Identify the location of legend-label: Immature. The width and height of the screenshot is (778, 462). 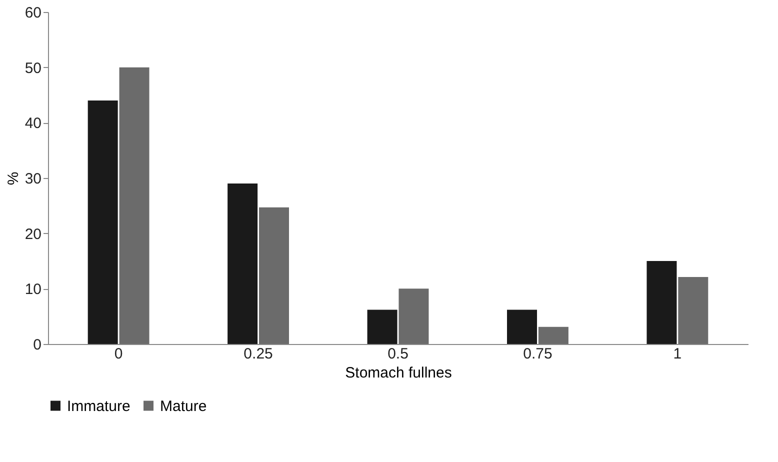
(98, 406).